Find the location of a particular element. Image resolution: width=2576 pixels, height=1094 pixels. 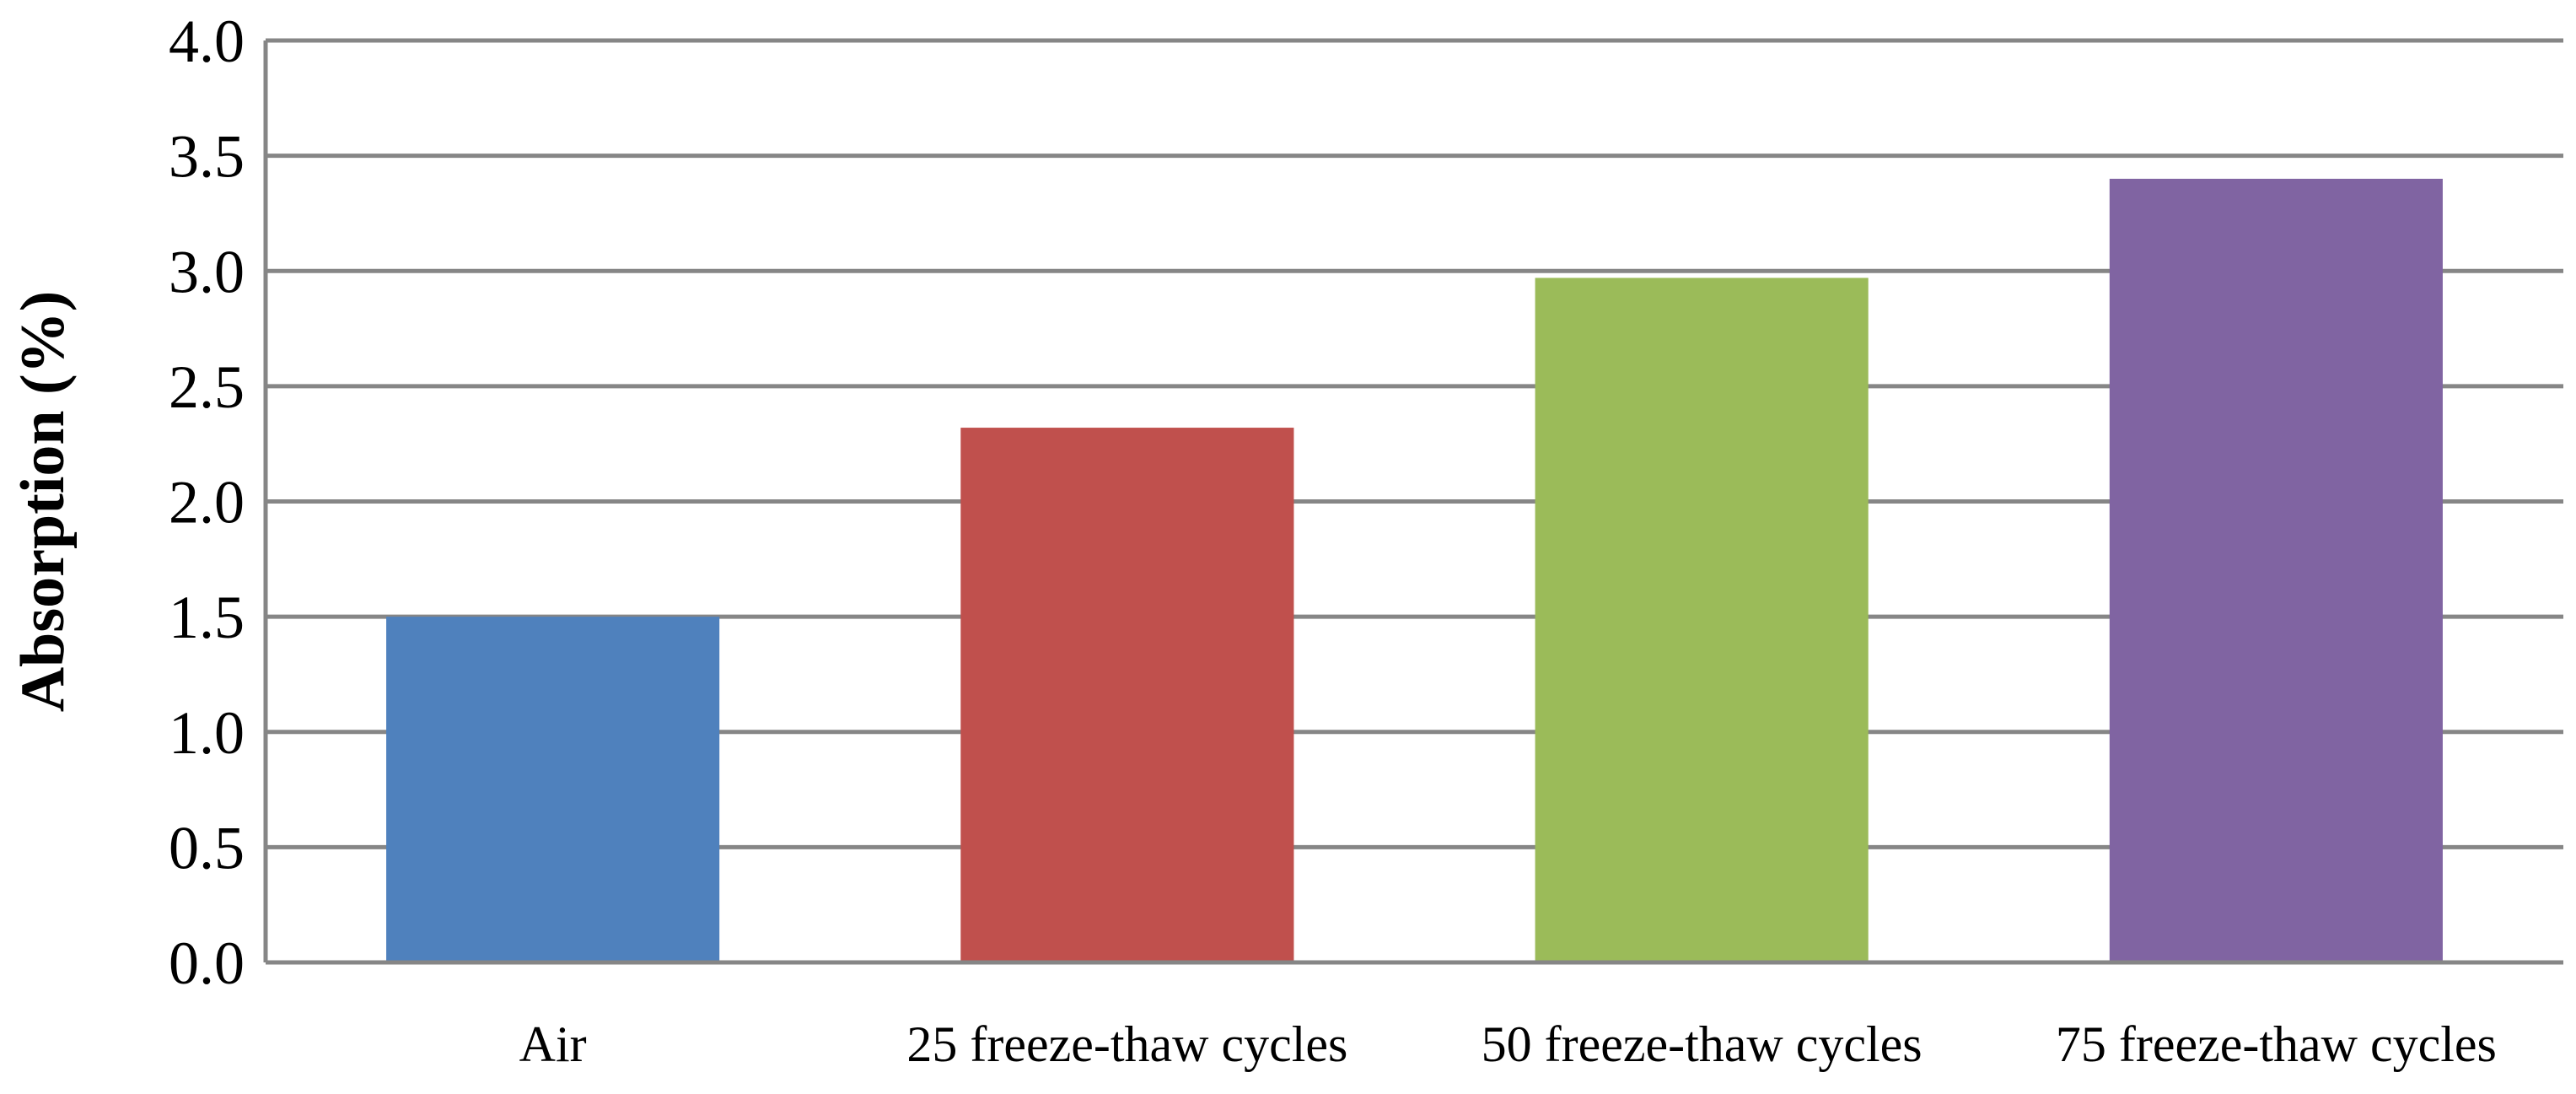

y-tick-label: 2.0 is located at coordinates (207, 502).